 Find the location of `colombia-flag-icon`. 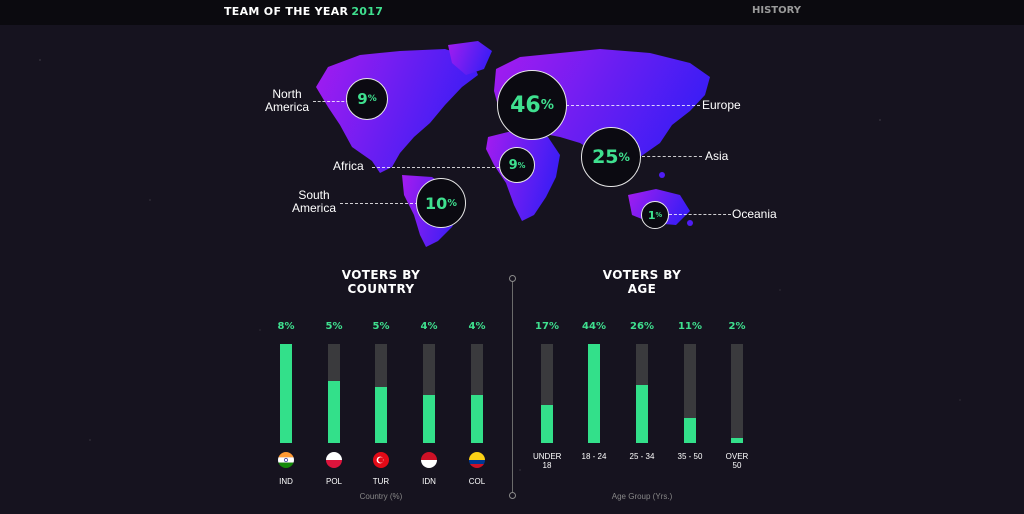

colombia-flag-icon is located at coordinates (477, 460).